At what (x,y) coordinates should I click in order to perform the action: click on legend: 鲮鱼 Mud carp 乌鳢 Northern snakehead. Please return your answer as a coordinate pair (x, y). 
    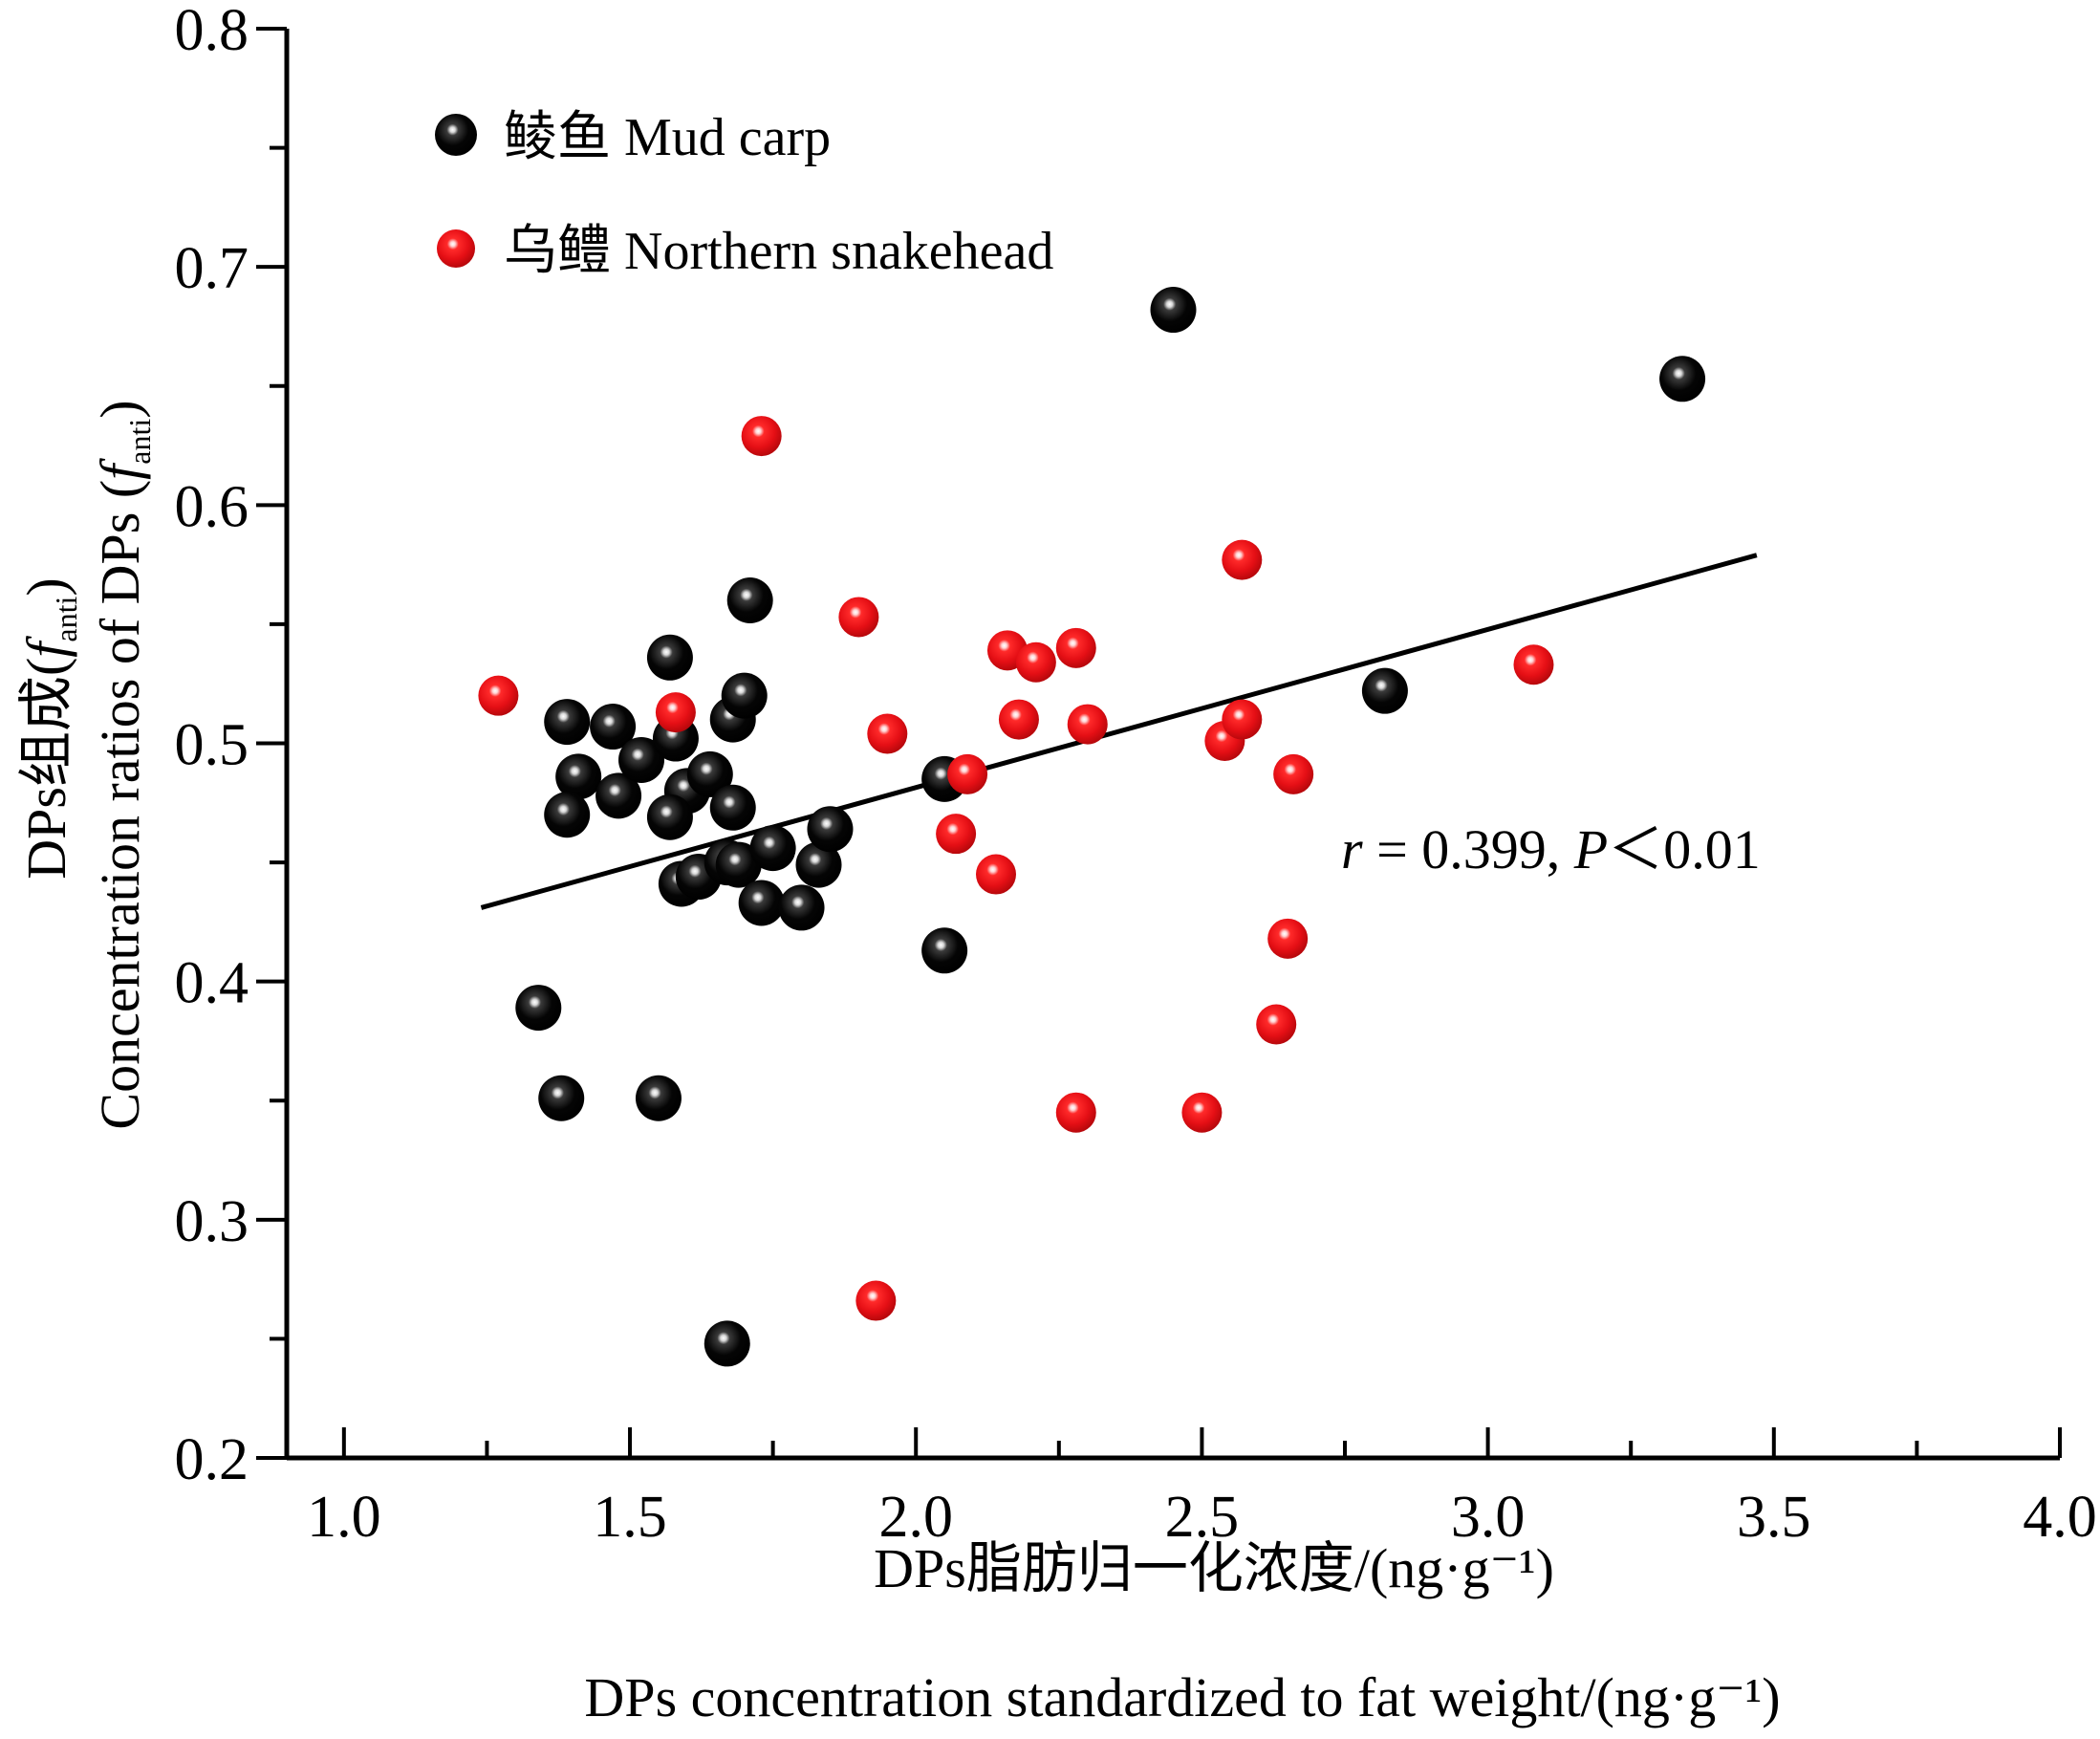
    Looking at the image, I should click on (744, 194).